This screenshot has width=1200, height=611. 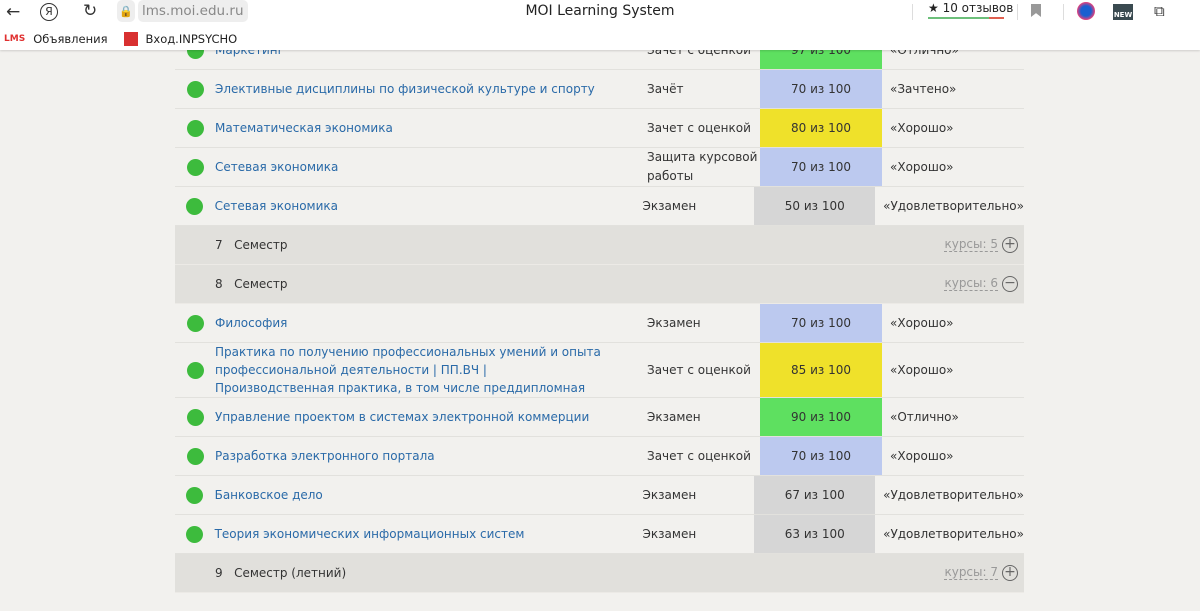 I want to click on course-name-link: Разработка электронного портала, so click(x=325, y=456).